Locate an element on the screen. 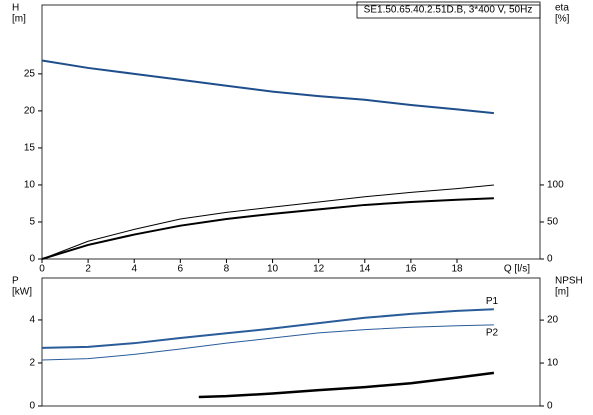 This screenshot has width=593, height=415. y-axis-label: P is located at coordinates (15, 281).